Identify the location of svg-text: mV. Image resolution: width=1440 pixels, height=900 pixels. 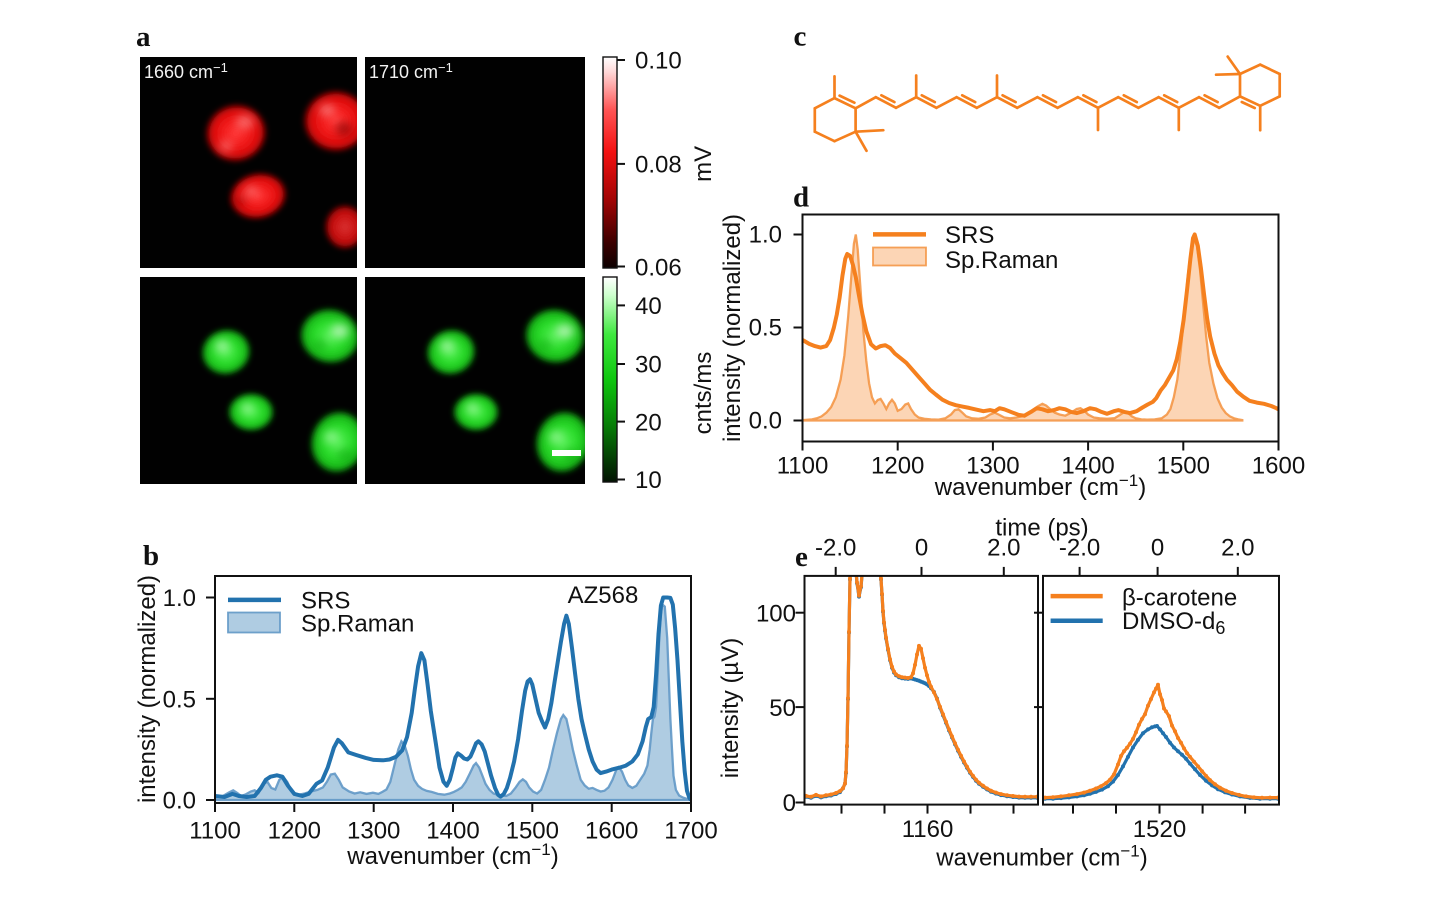
(703, 164).